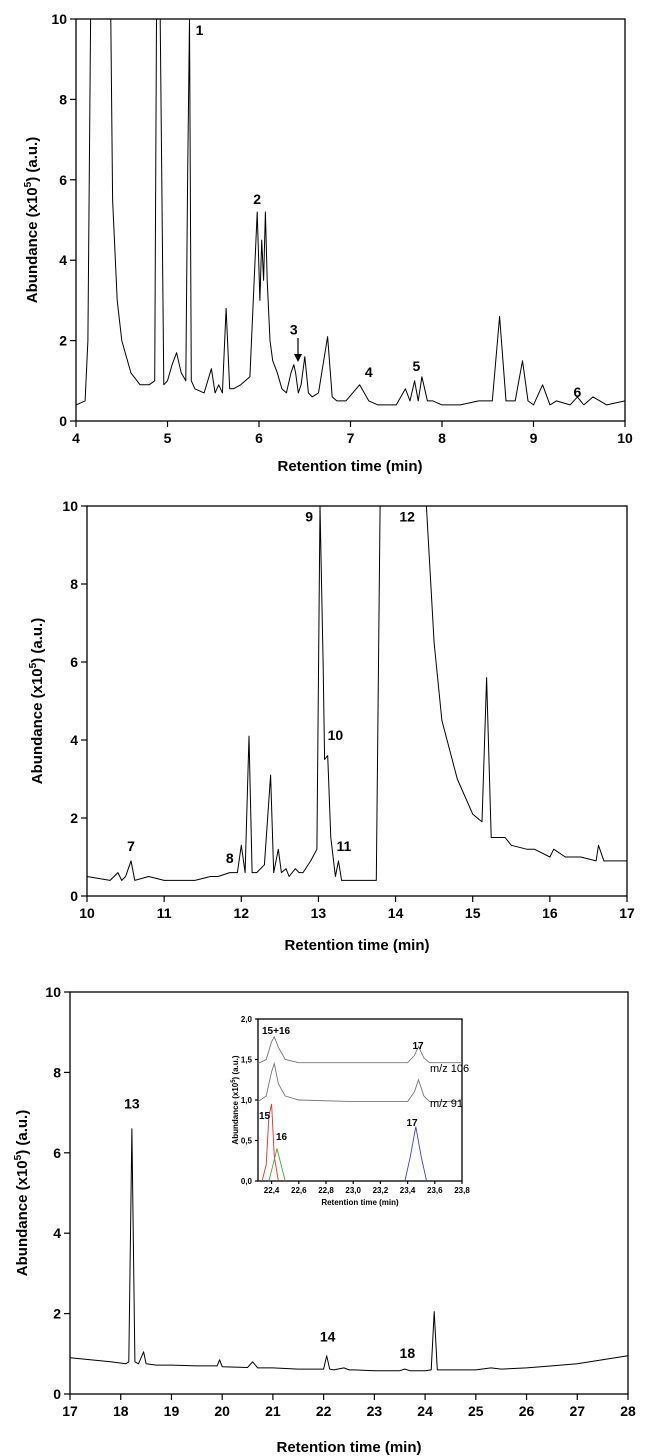 The width and height of the screenshot is (652, 1456). What do you see at coordinates (247, 1141) in the screenshot?
I see `y-tick-label: 0,5` at bounding box center [247, 1141].